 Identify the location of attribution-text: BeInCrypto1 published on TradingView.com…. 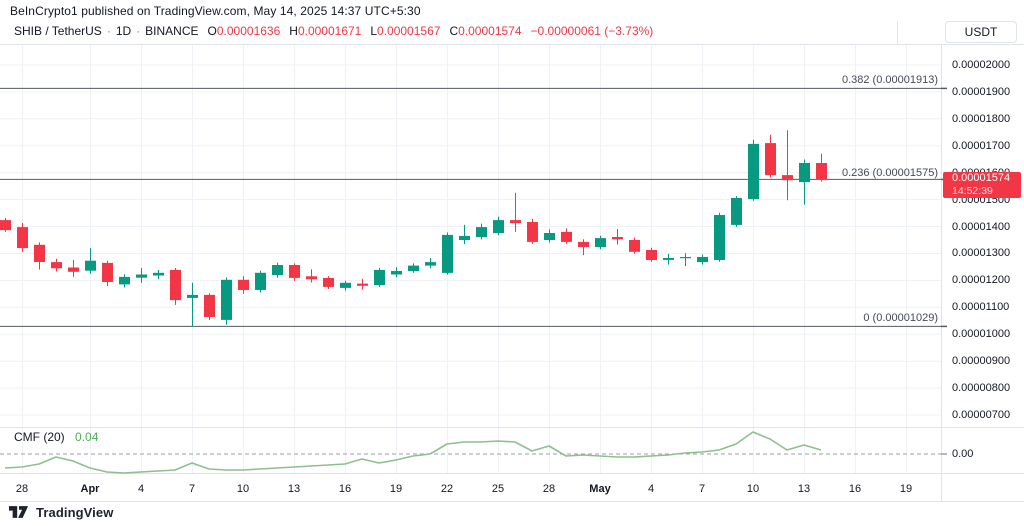
(215, 11).